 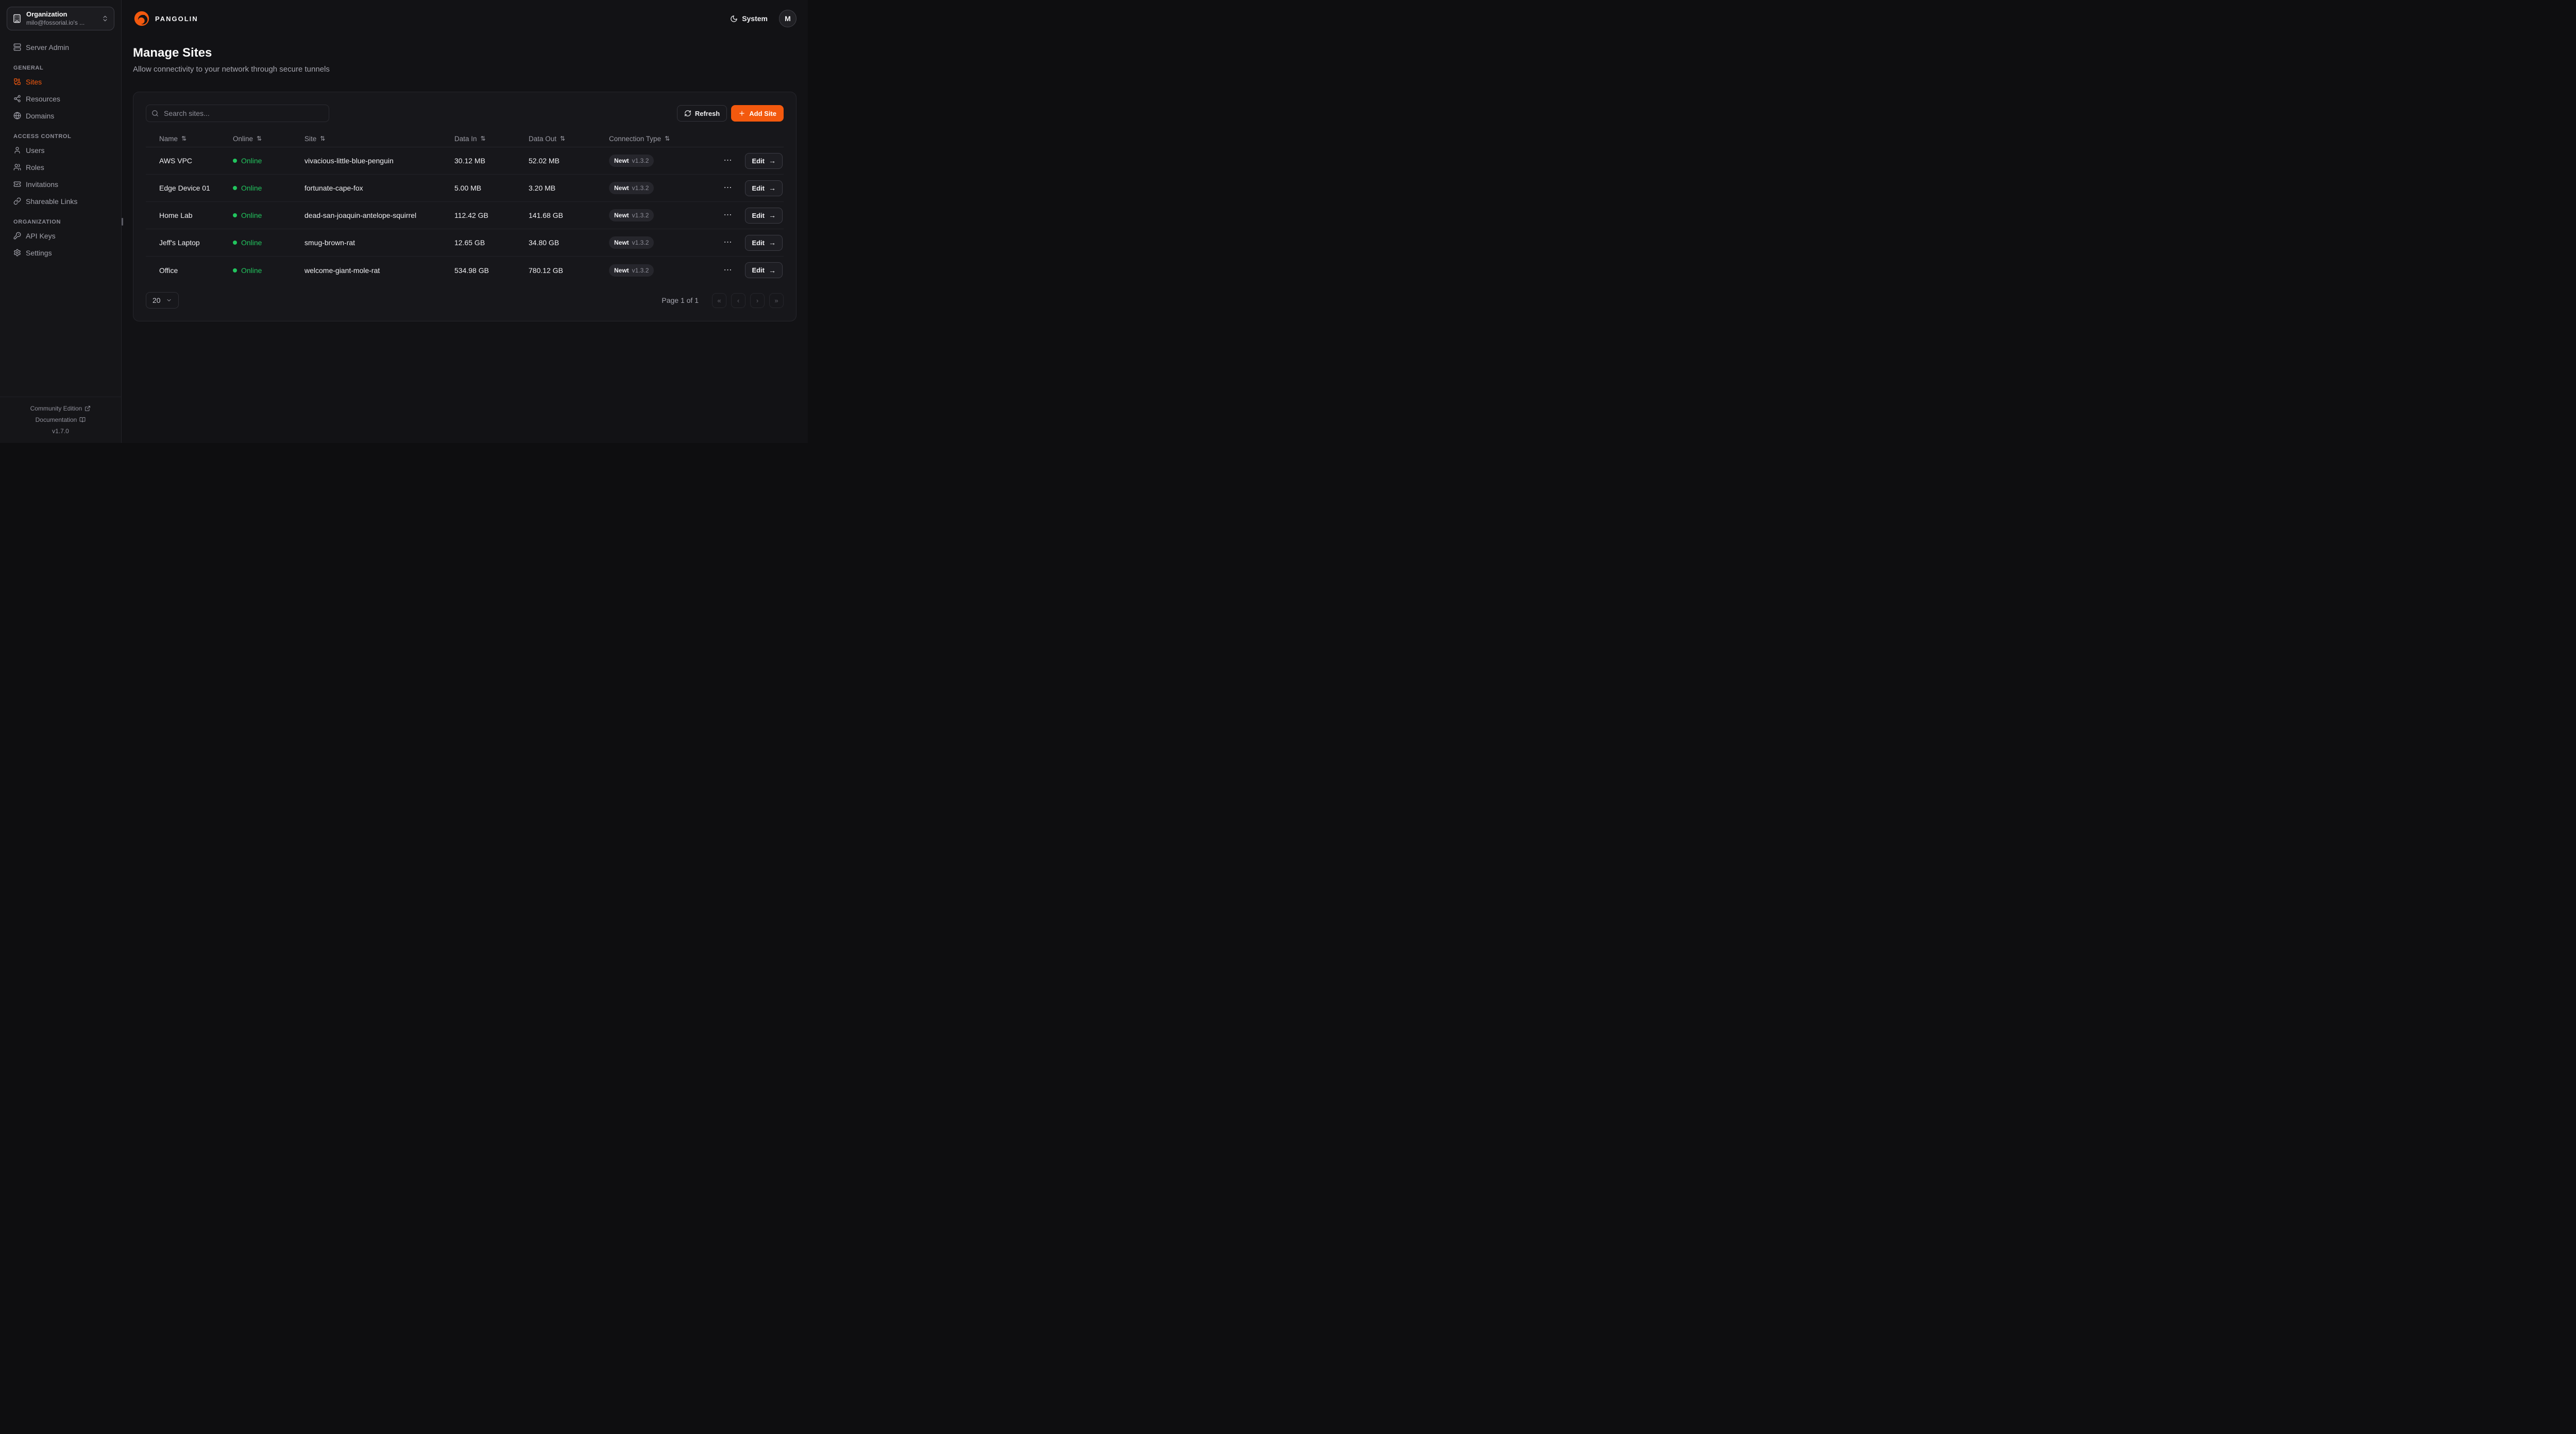 I want to click on pagination-controls: Page 1 of 1 « ‹ › », so click(x=723, y=300).